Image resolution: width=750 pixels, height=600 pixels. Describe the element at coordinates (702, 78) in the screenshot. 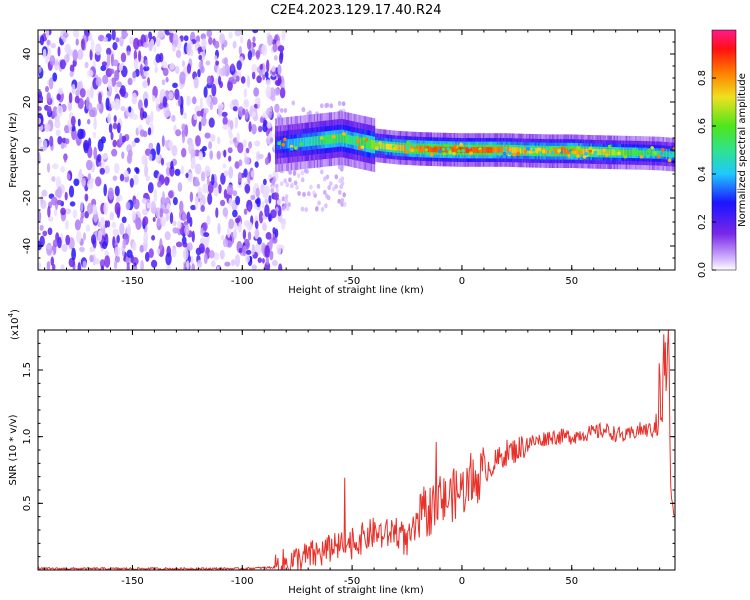

I see `colorbar-tick-label: 0.8` at that location.